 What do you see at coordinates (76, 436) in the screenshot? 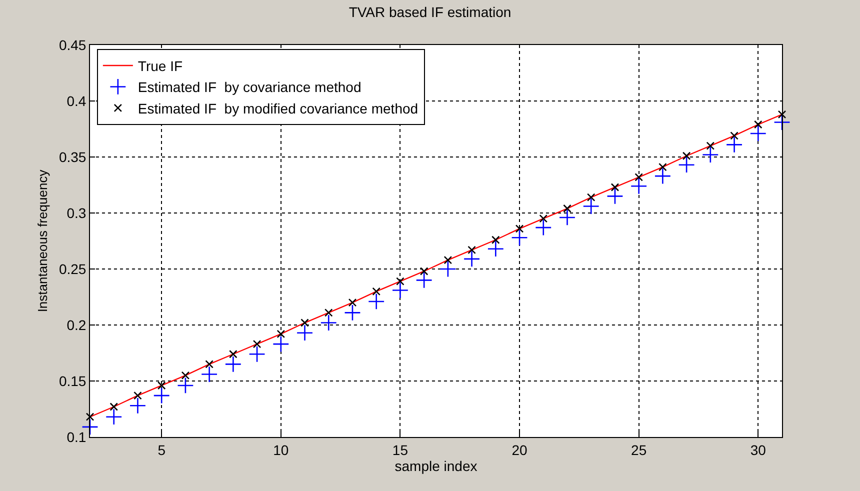
I see `y-tick-label: 0.1` at bounding box center [76, 436].